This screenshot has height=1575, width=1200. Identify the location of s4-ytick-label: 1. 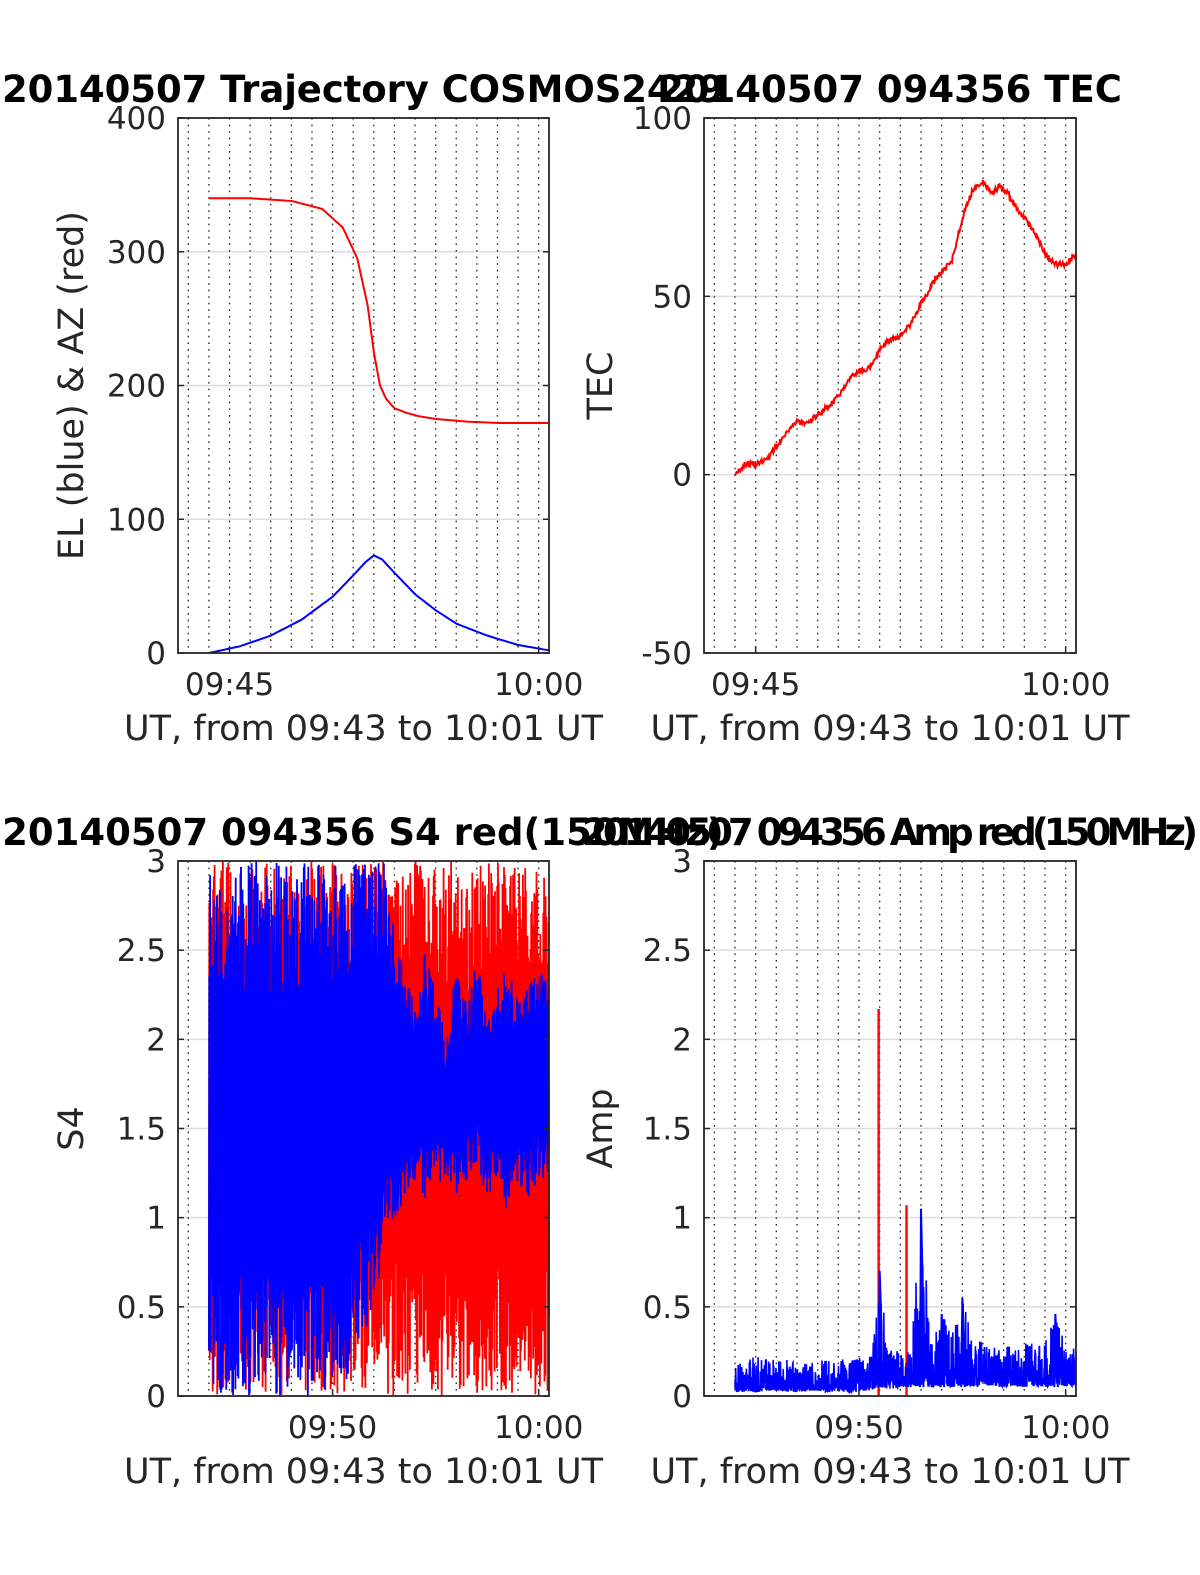
(156, 1219).